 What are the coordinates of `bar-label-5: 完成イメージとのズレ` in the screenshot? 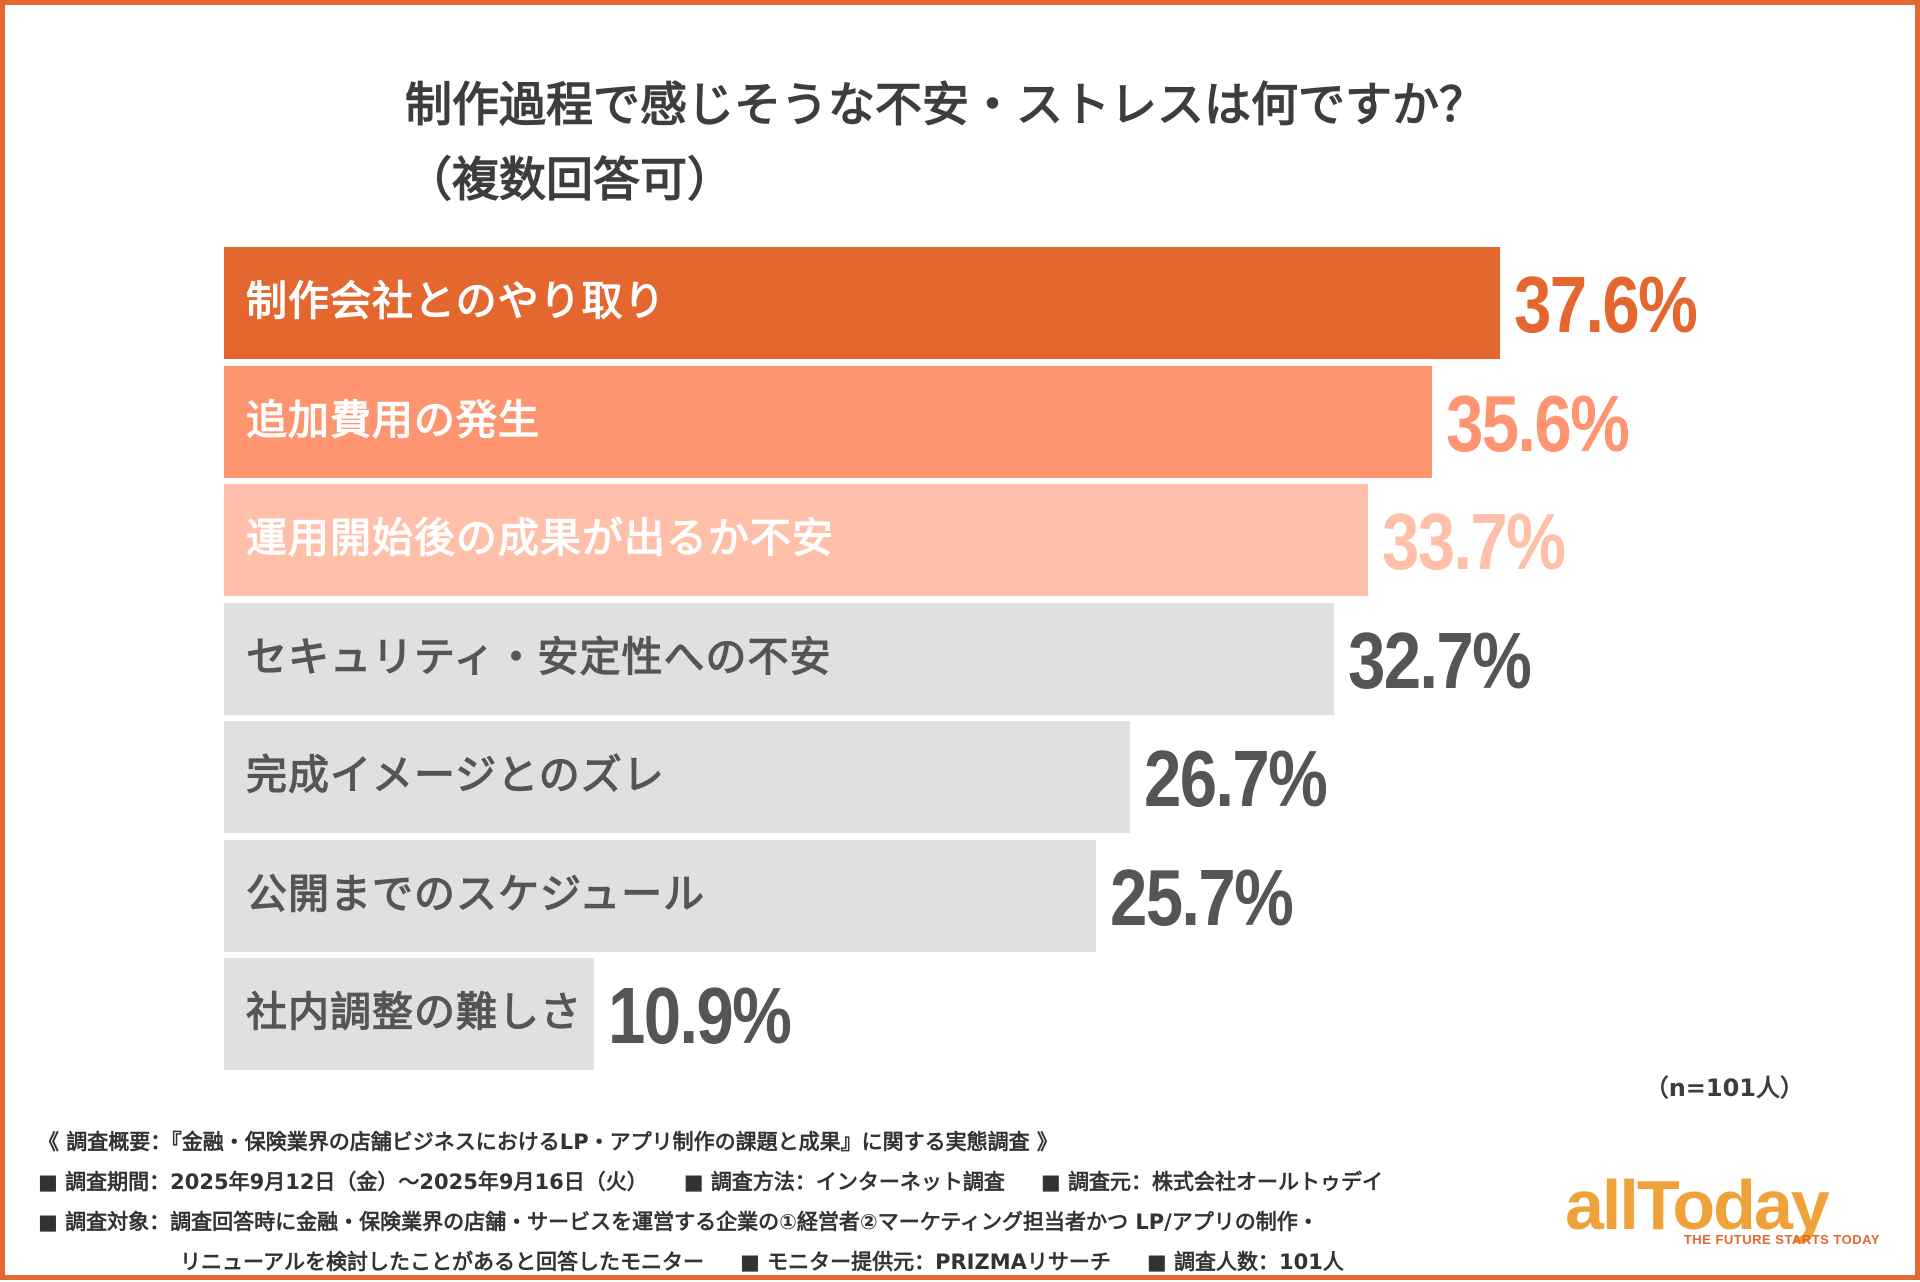 It's located at (455, 775).